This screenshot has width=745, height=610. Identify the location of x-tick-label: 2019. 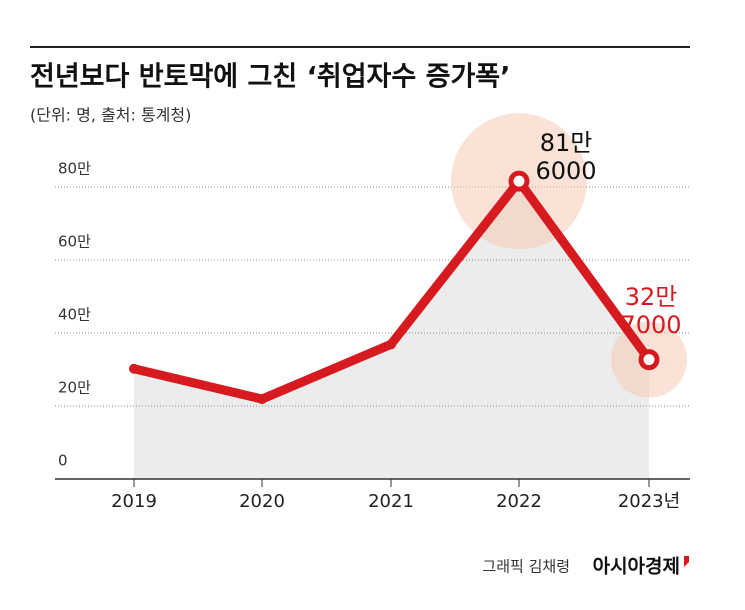
(134, 501).